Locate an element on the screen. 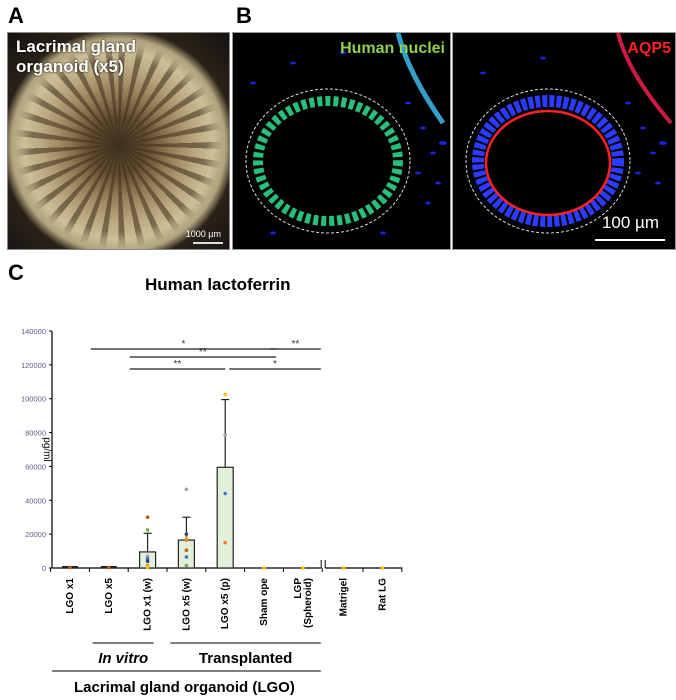 The height and width of the screenshot is (700, 676). x-tick-label: LGO x5 is located at coordinates (109, 596).